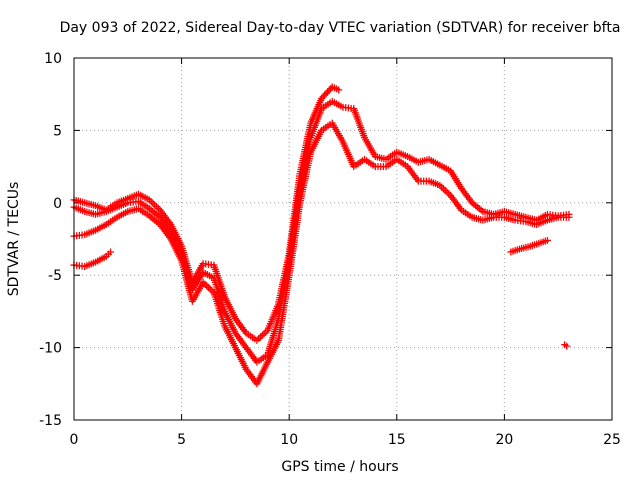 The image size is (640, 480). What do you see at coordinates (345, 440) in the screenshot?
I see `x-tick-labels: 0 5 10 15 20 25` at bounding box center [345, 440].